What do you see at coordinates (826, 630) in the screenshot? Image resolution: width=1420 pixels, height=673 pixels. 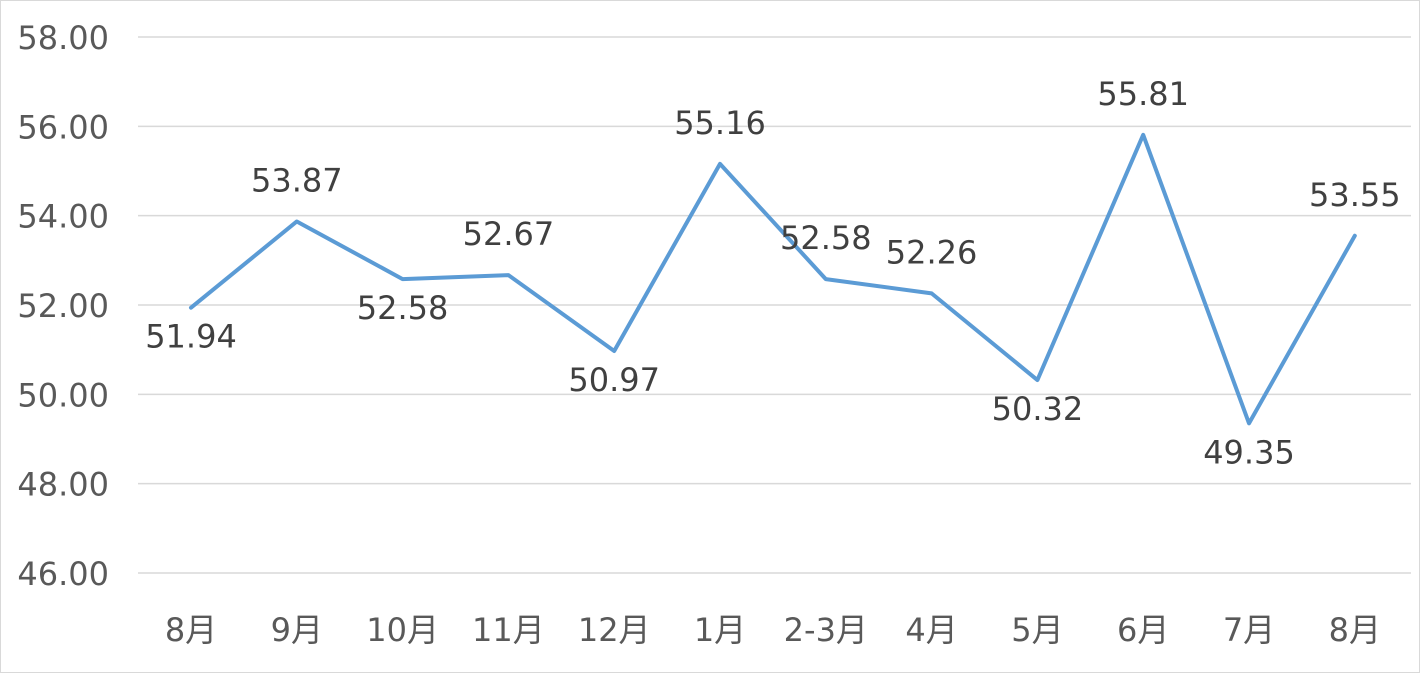 I see `x-tick-label: 2-3月` at bounding box center [826, 630].